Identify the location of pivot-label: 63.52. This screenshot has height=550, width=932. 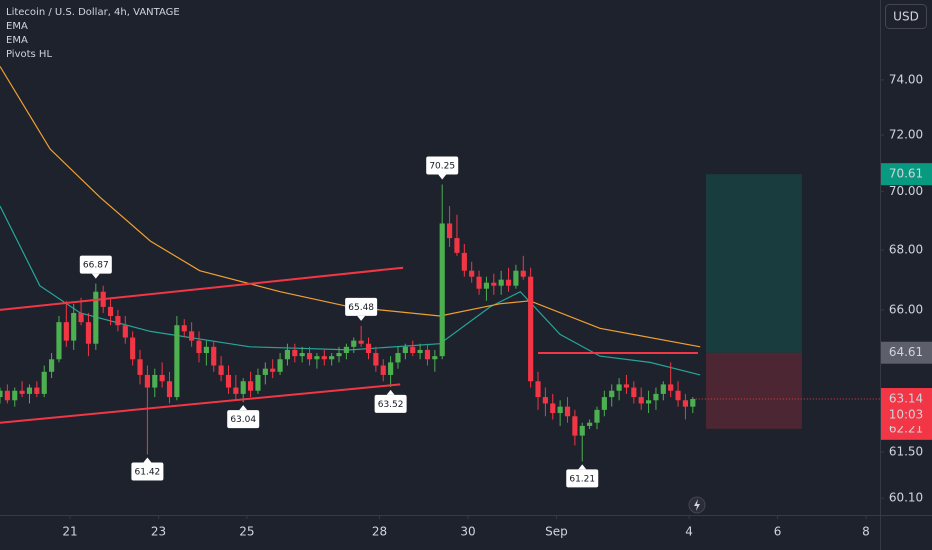
(391, 405).